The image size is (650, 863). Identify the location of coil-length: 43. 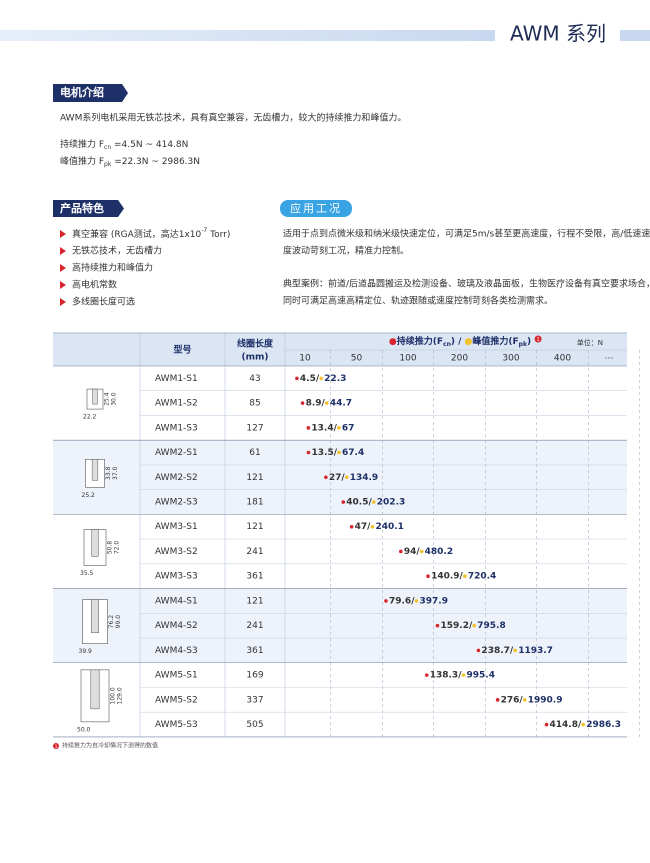
(254, 379).